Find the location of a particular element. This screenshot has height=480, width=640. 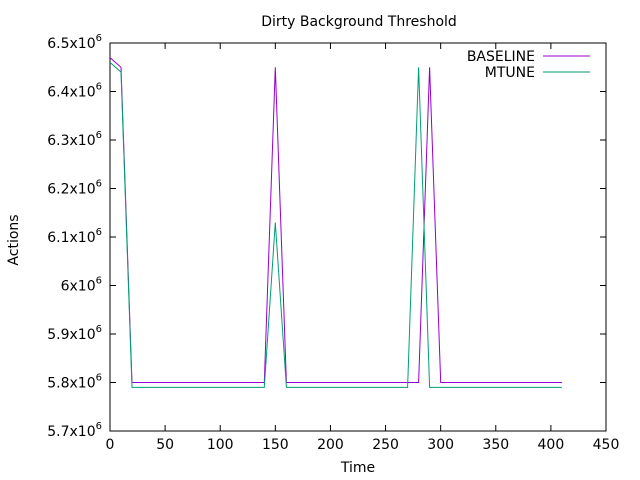

y-tick-mantissa: 5.8x10 is located at coordinates (71, 384).